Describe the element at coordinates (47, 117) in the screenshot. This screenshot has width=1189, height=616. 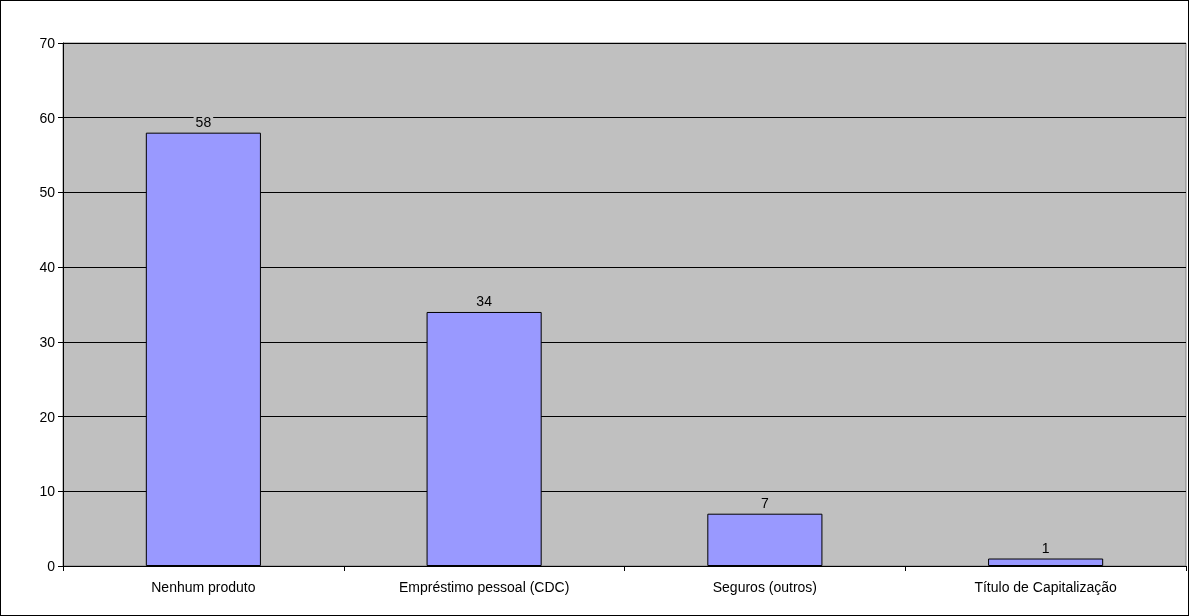
I see `y-tick-label: 60` at that location.